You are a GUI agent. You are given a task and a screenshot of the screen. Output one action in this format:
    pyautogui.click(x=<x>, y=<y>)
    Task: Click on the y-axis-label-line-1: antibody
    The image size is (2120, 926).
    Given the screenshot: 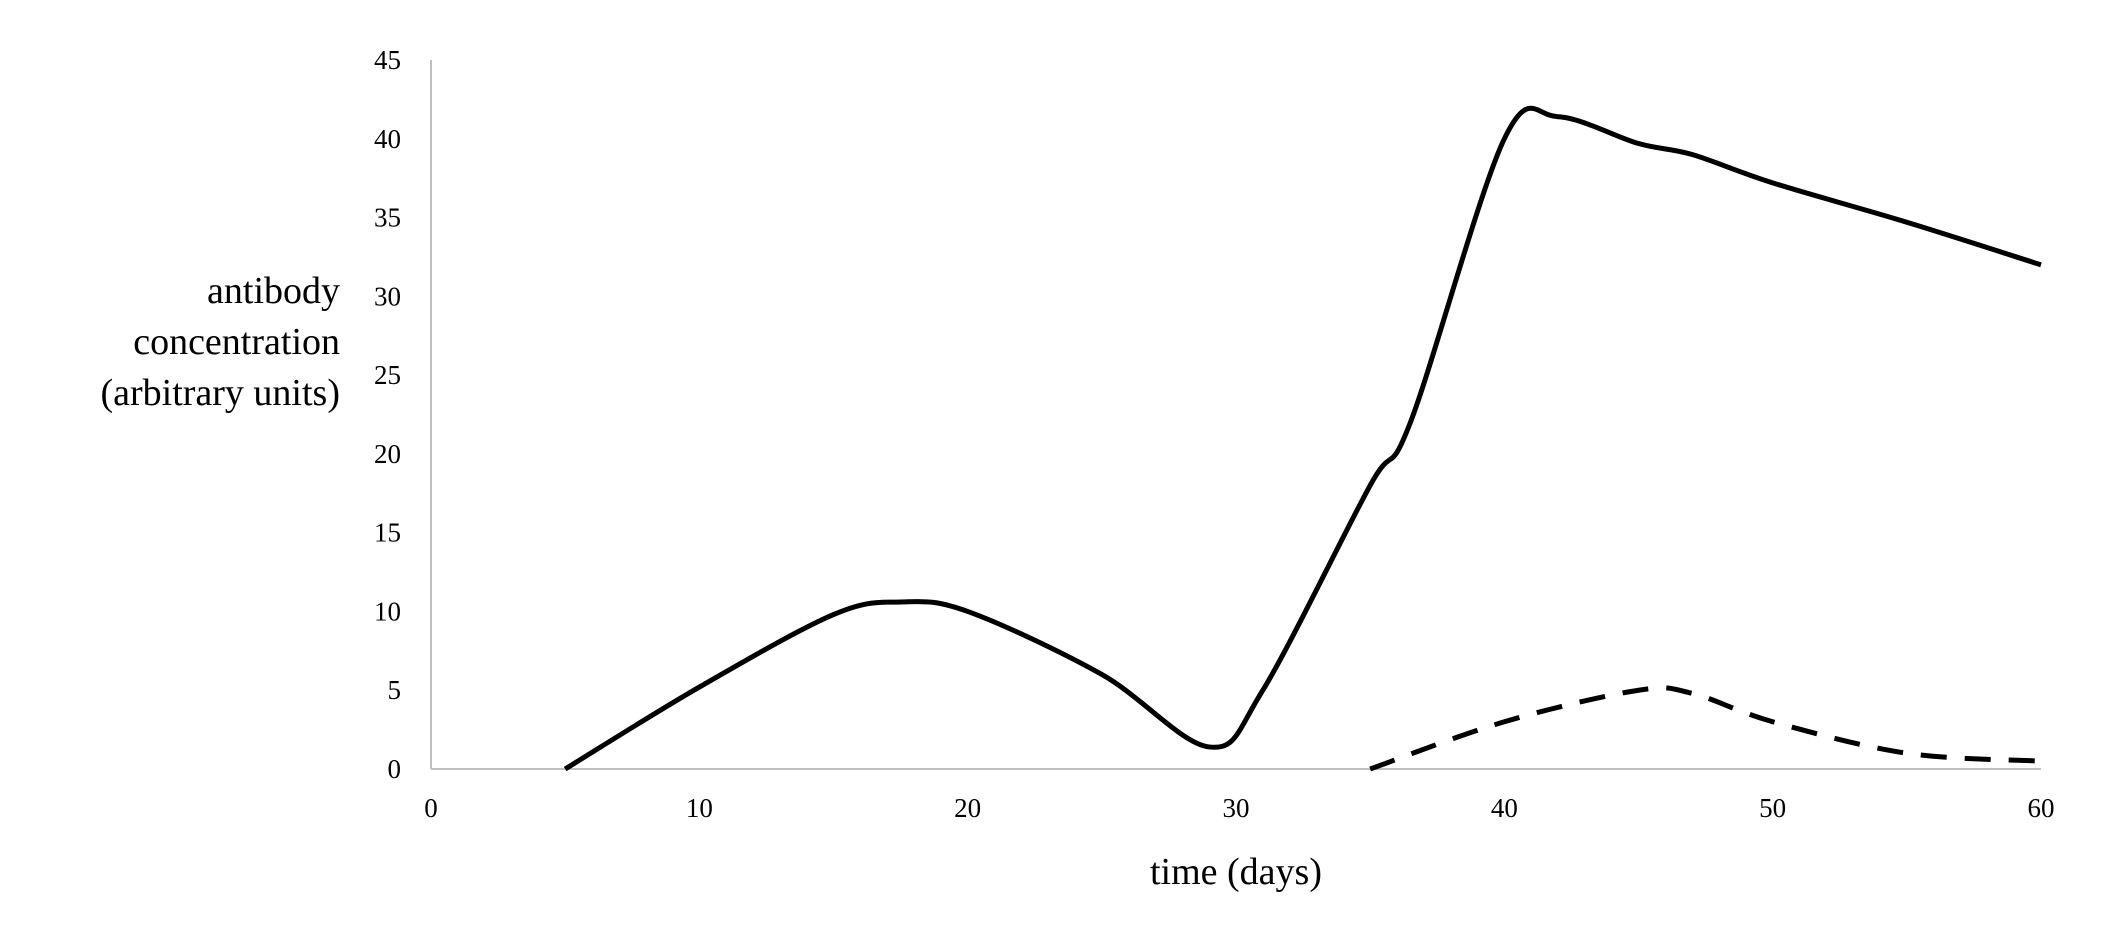 What is the action you would take?
    pyautogui.click(x=273, y=291)
    